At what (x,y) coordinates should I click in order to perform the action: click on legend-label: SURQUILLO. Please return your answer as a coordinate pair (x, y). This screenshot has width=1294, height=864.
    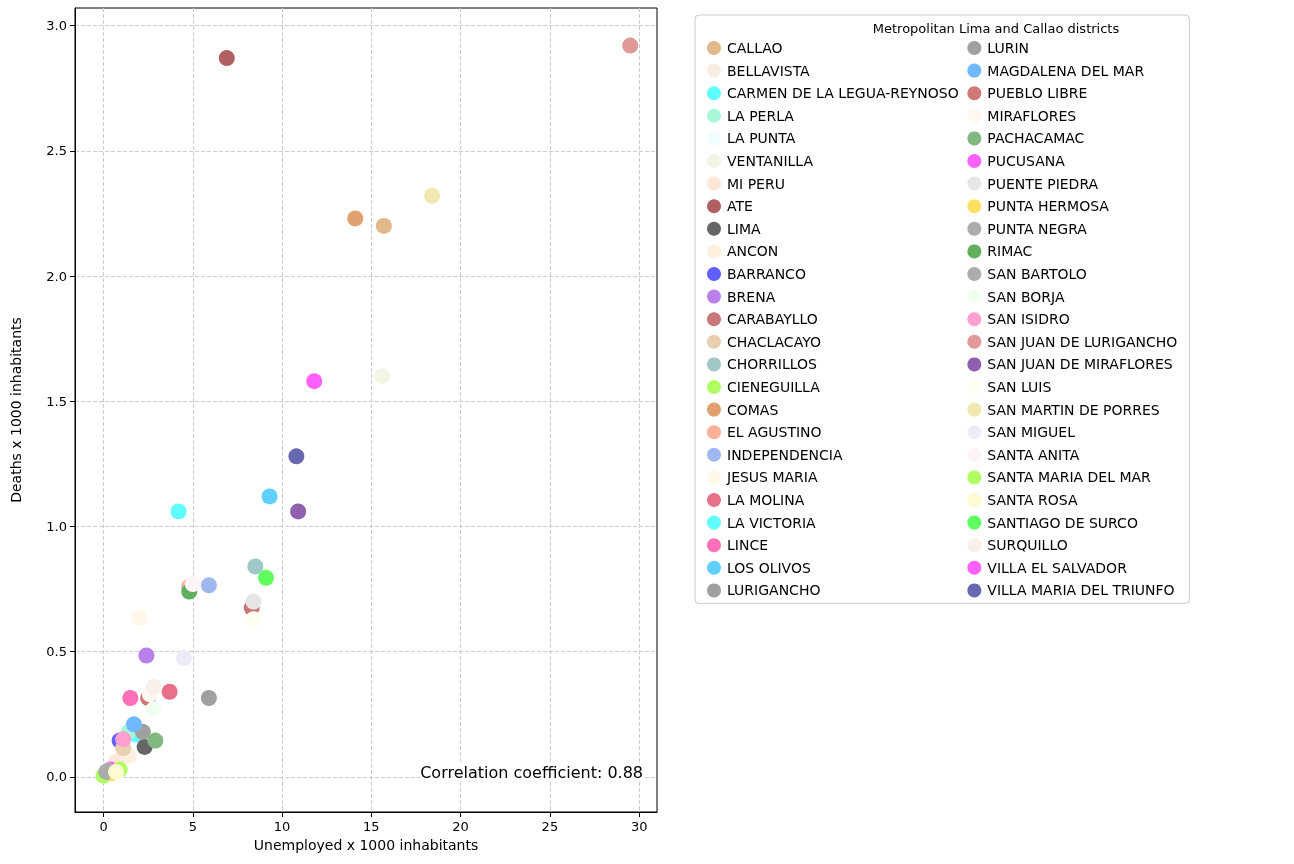
    Looking at the image, I should click on (1027, 545).